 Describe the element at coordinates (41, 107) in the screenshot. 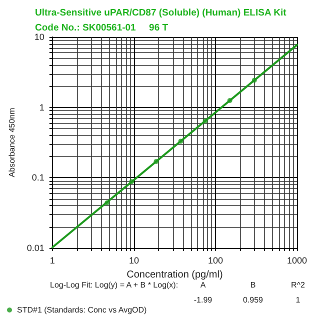

I see `y-tick-label: 1` at that location.